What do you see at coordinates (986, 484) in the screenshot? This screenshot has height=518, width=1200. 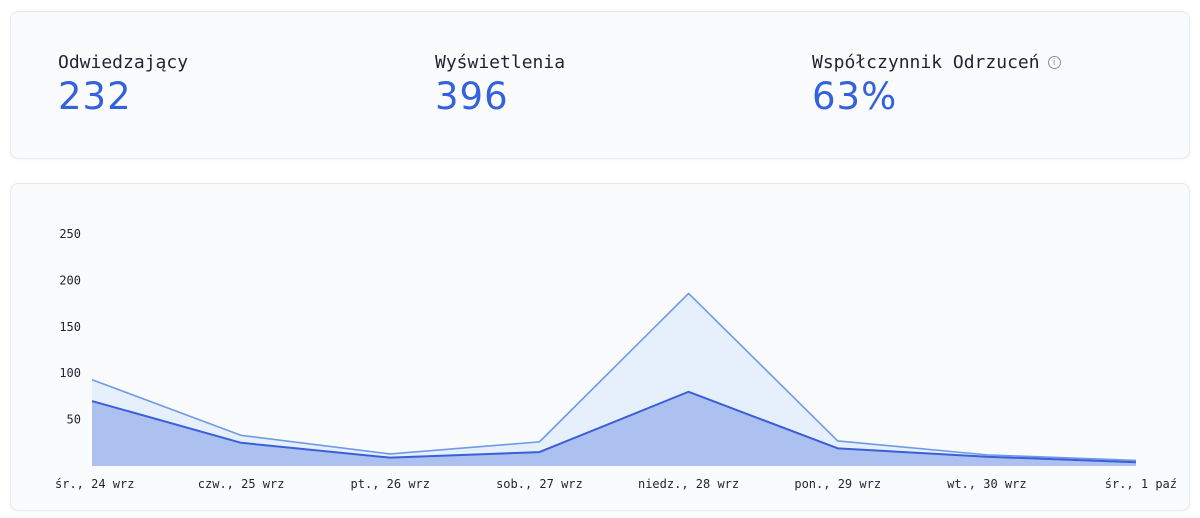 I see `x-tick-label: wt., 30 wrz` at bounding box center [986, 484].